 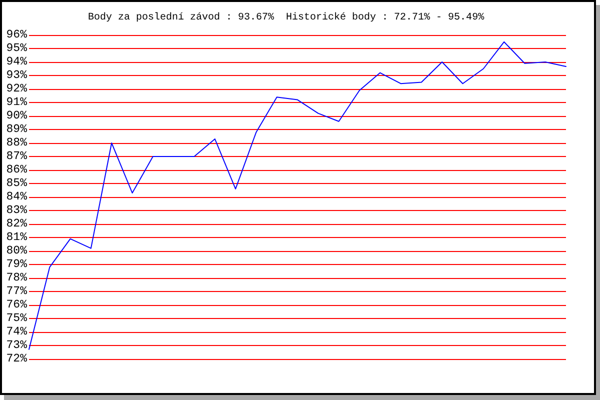 I want to click on chart-title: Body za poslední závod : 93.67% Historické body : 72.71% - 95.49%, so click(x=286, y=18).